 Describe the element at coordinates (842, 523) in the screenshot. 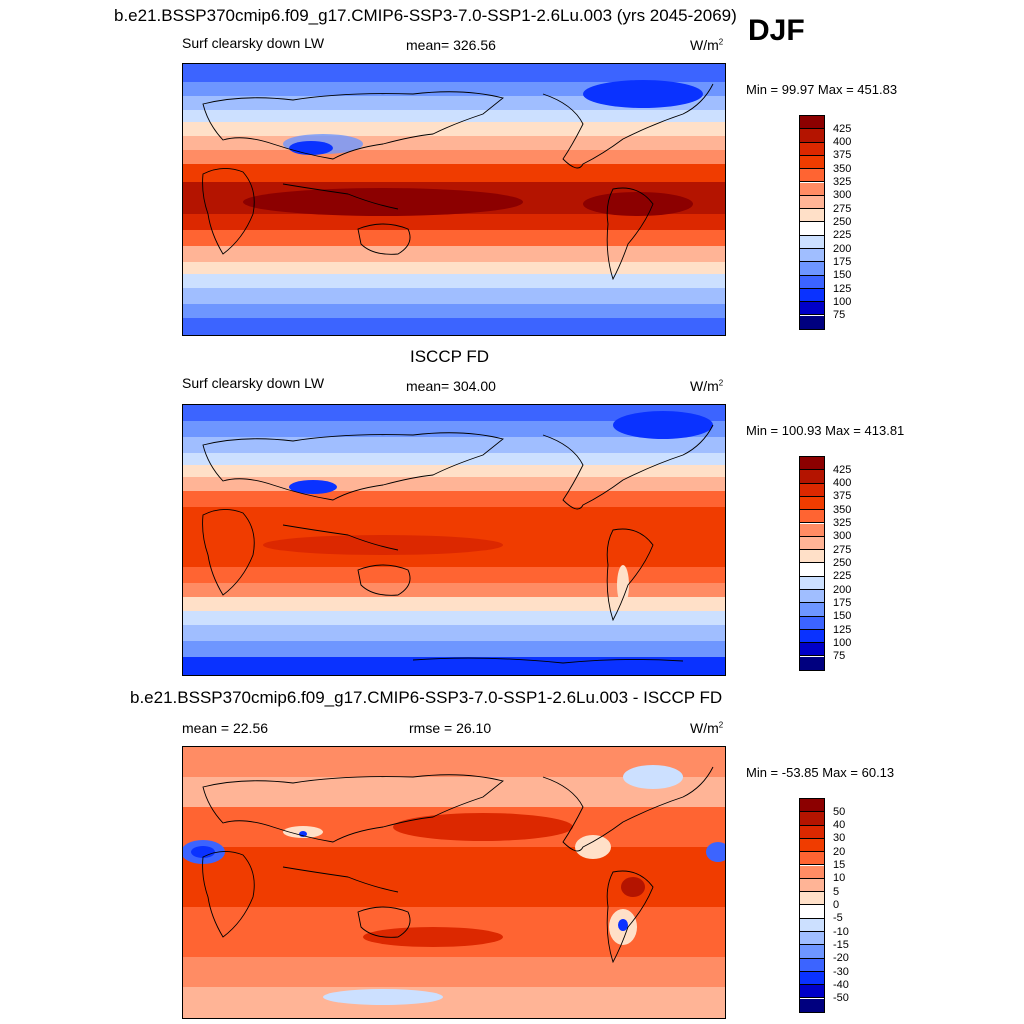

I see `panel2-cb-label: 325` at that location.